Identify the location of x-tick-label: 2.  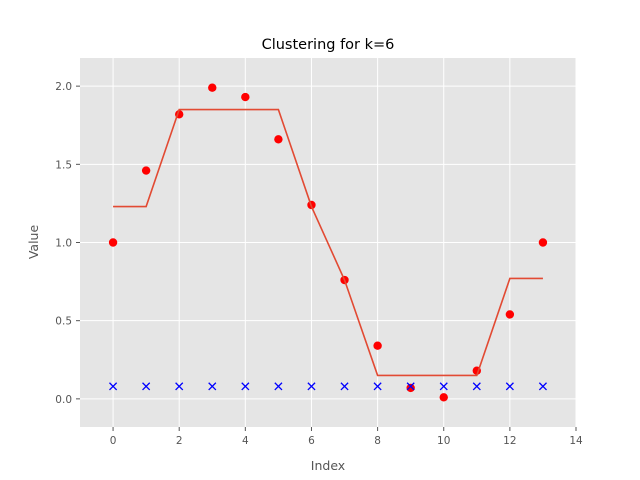
(179, 441).